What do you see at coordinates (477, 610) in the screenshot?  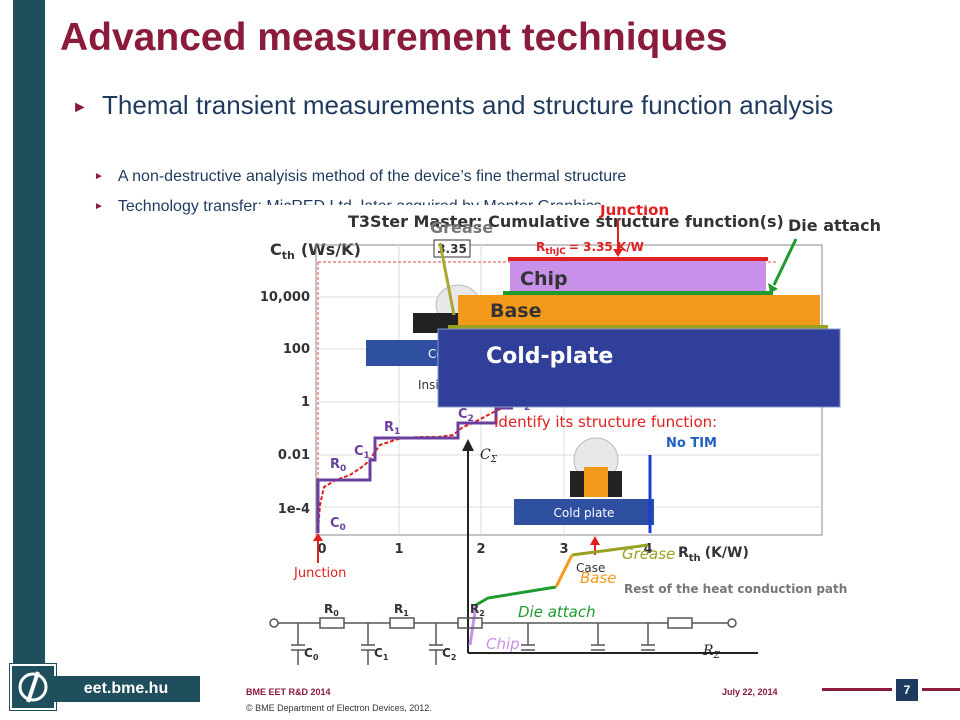 I see `net-r2: R2` at bounding box center [477, 610].